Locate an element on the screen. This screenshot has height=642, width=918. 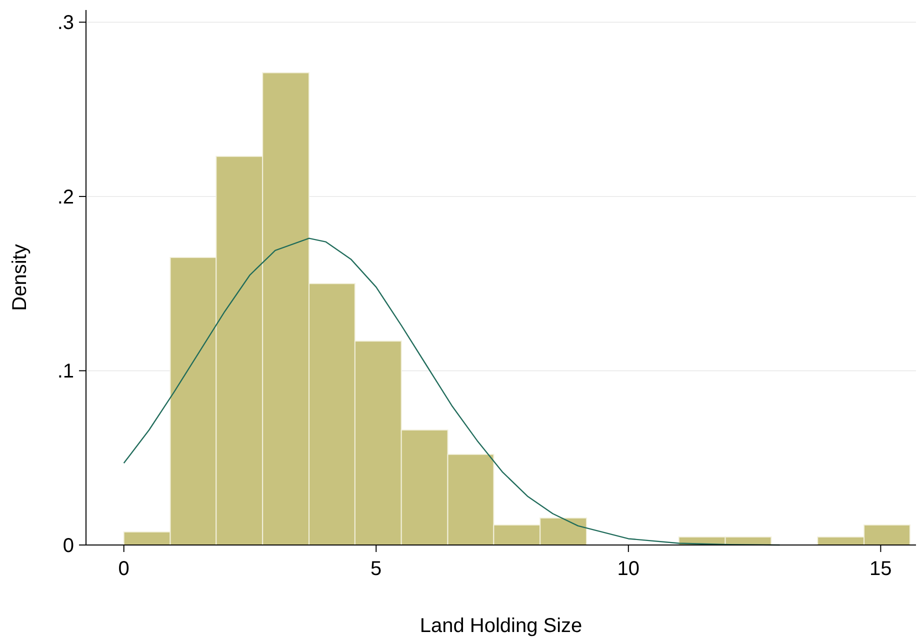
x-tick-label: 15 is located at coordinates (881, 569).